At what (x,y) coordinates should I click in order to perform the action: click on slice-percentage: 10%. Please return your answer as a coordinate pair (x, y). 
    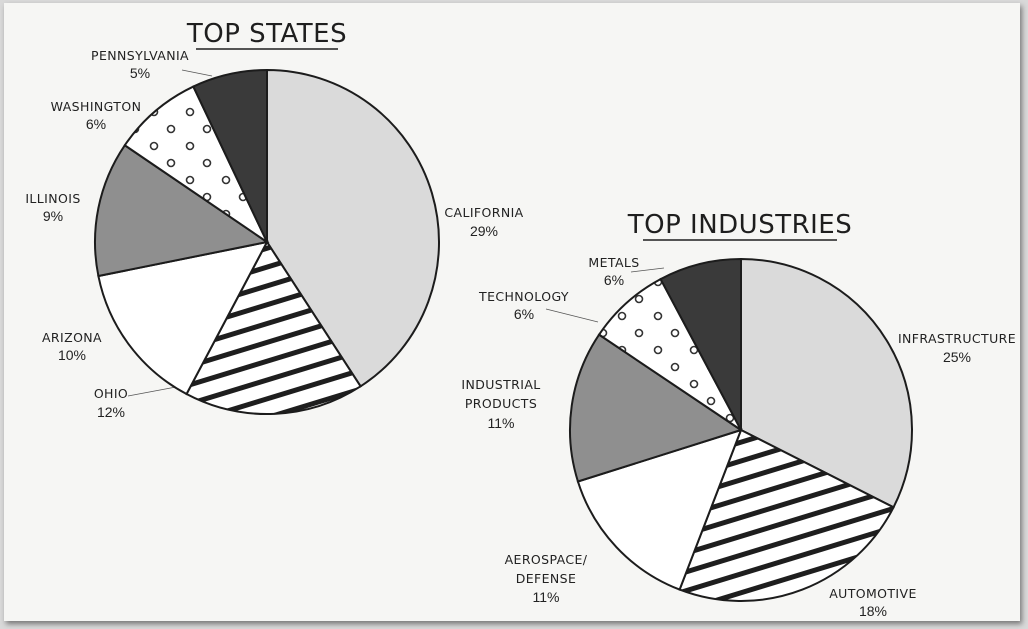
    Looking at the image, I should click on (72, 355).